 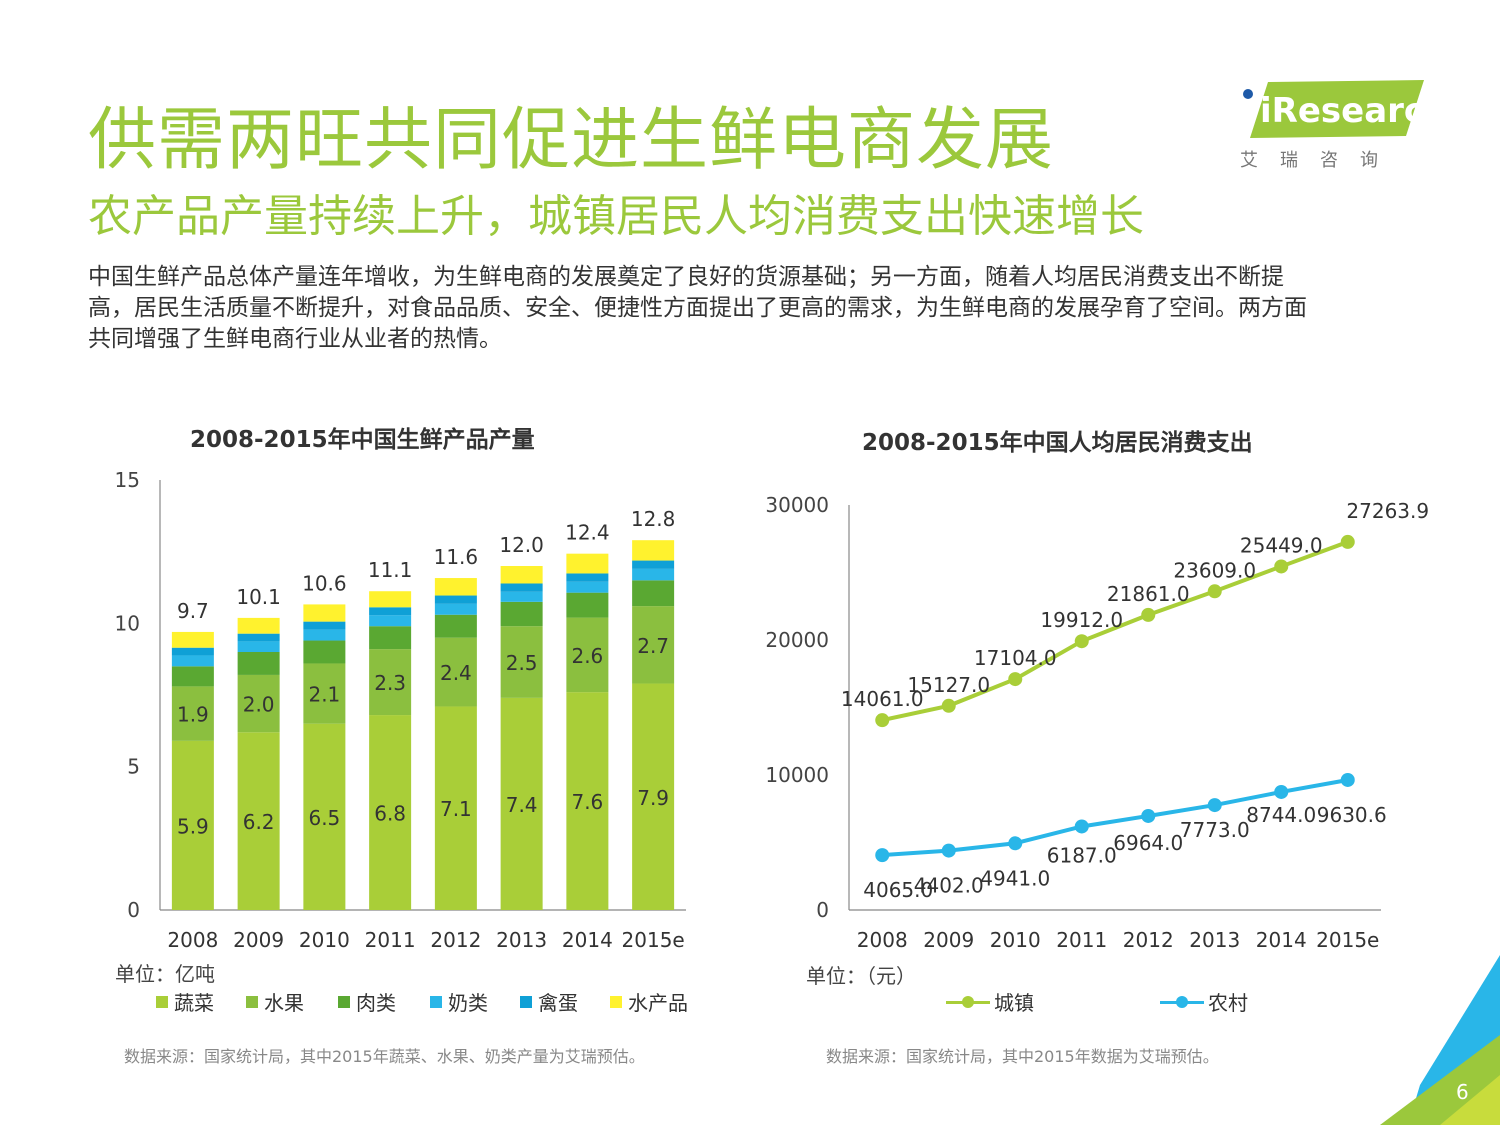 I want to click on logo-subtext: 艾瑞咨询, so click(x=1320, y=160).